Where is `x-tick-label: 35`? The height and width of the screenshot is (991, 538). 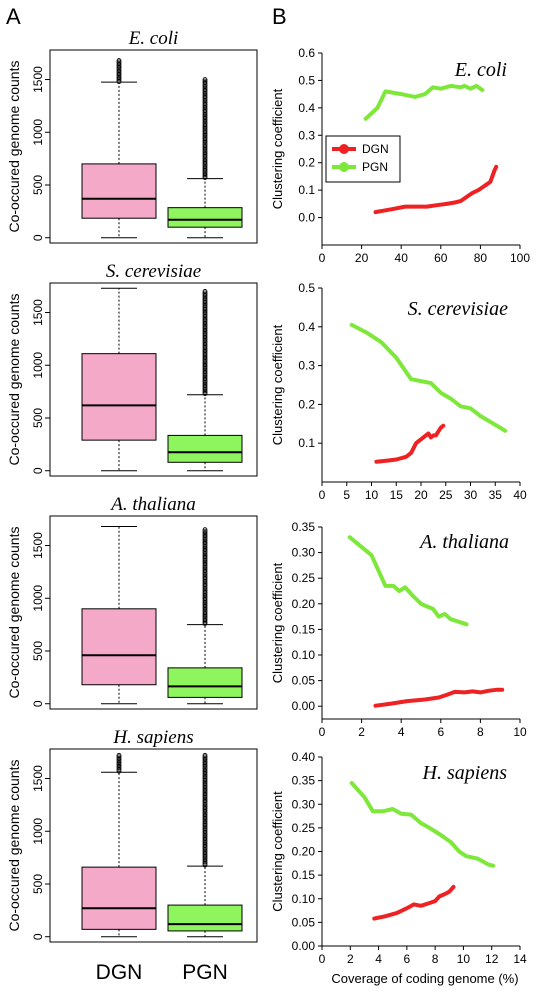
x-tick-label: 35 is located at coordinates (496, 495).